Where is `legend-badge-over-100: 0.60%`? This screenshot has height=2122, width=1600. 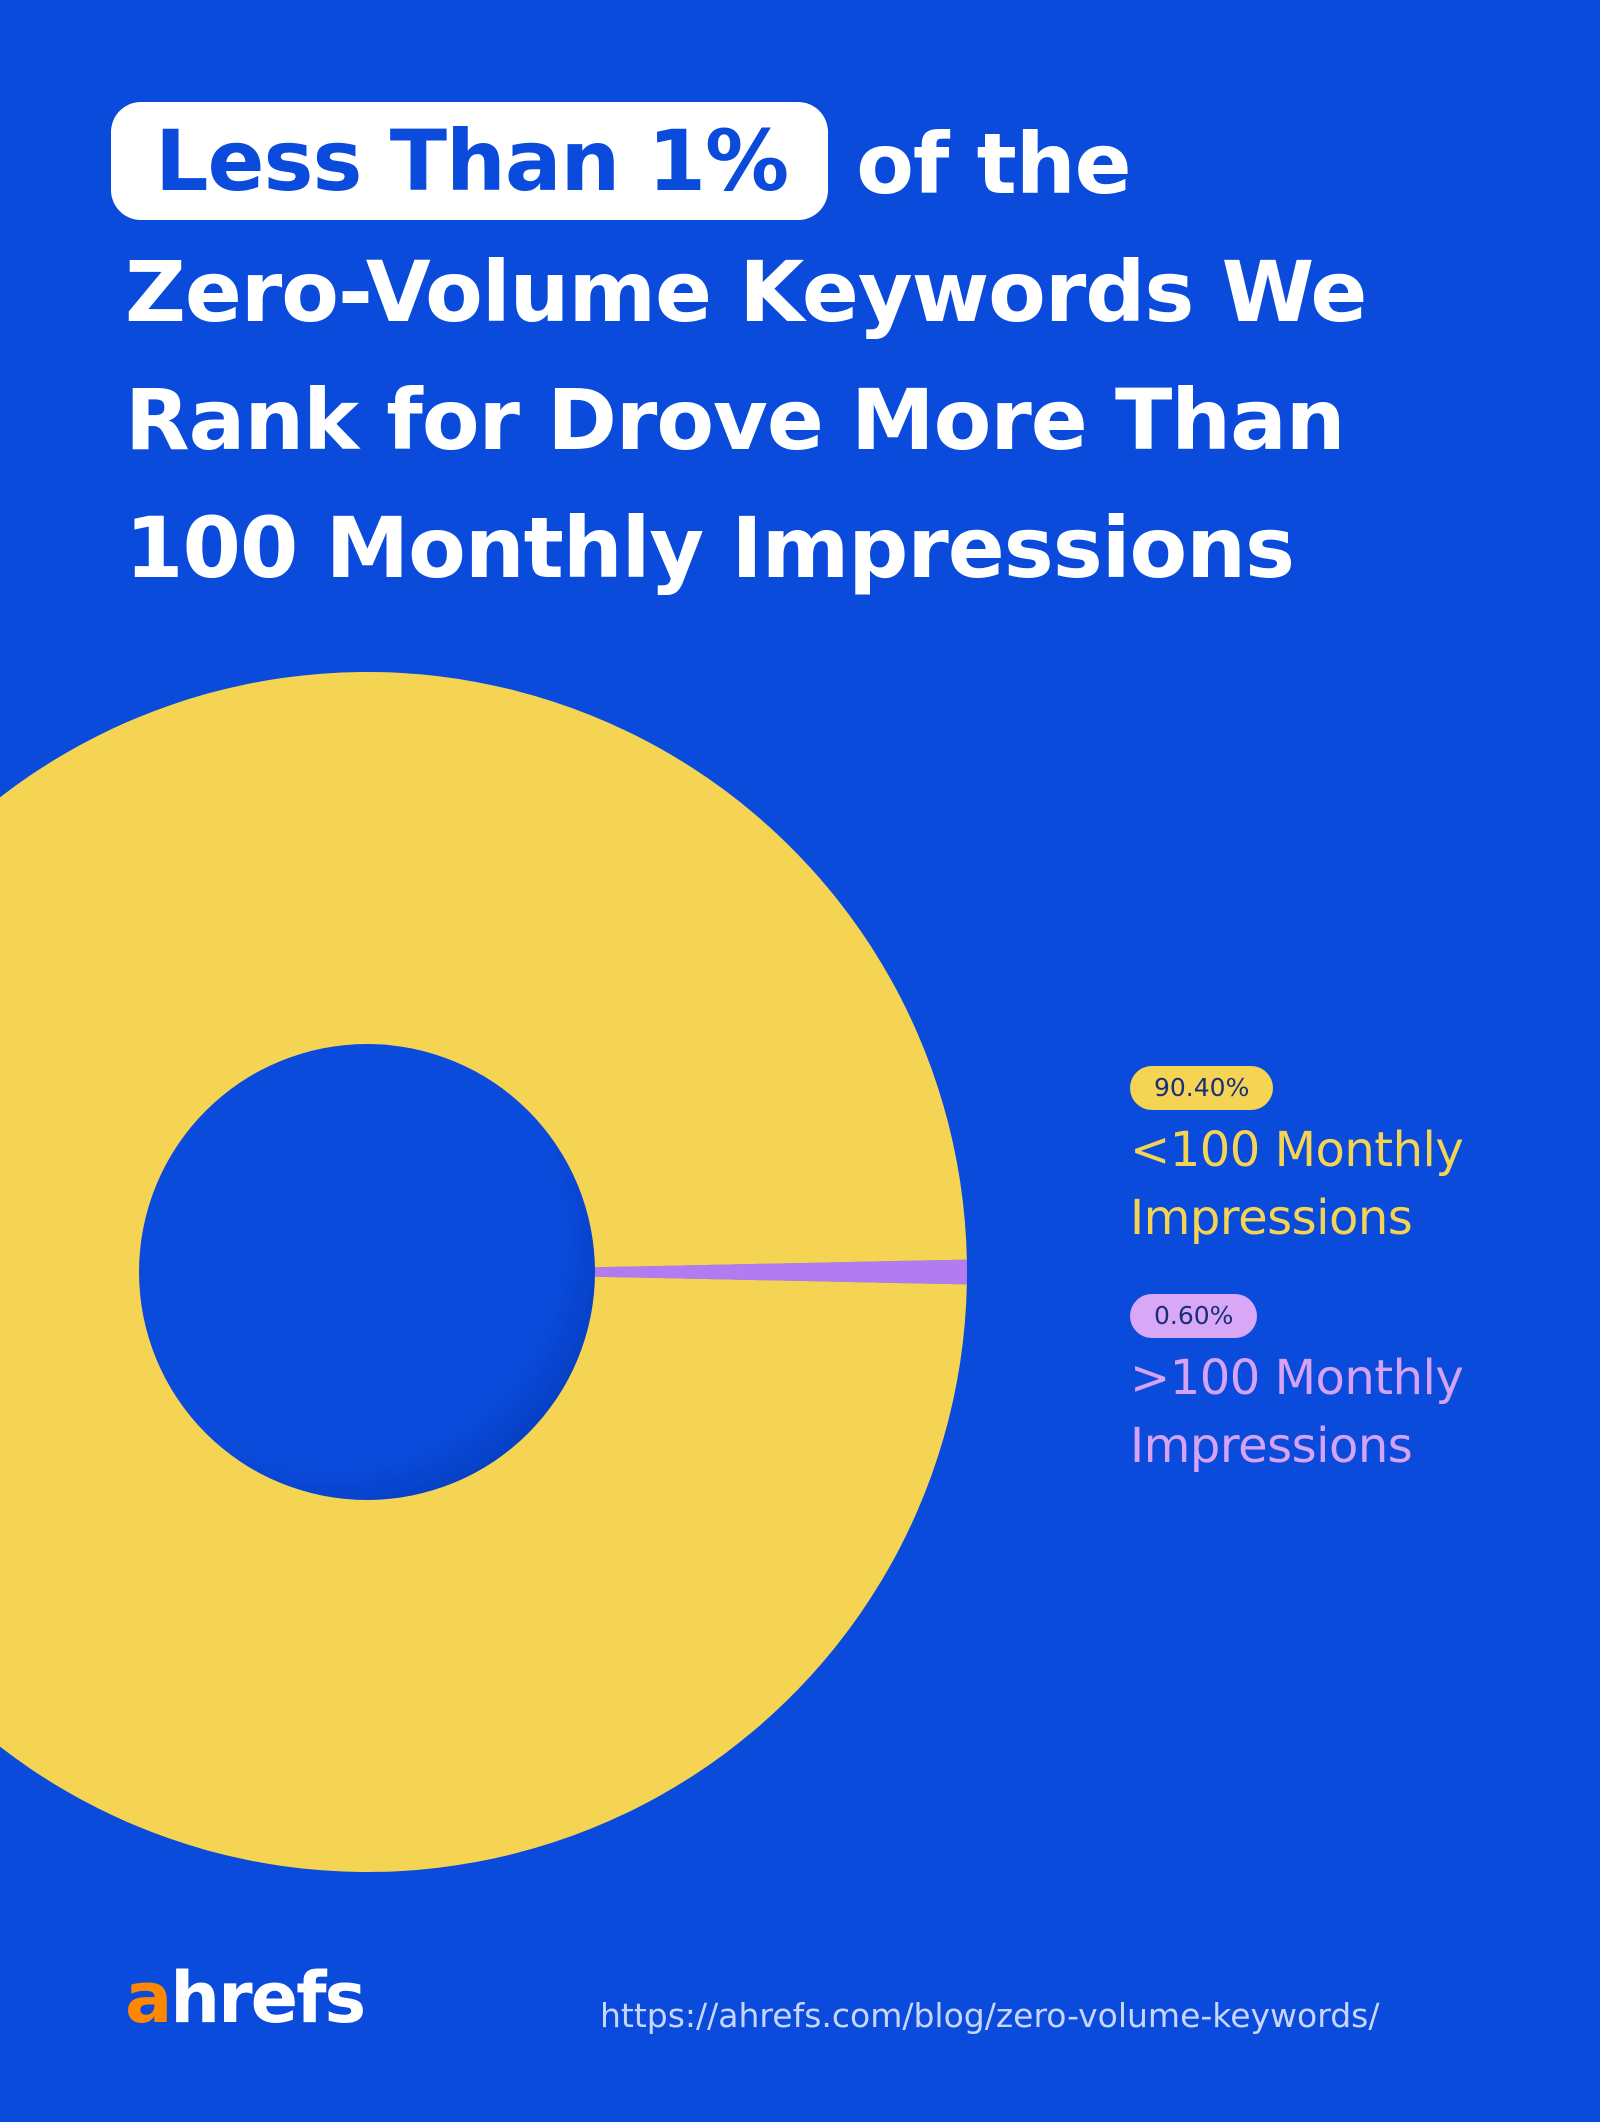
legend-badge-over-100: 0.60% is located at coordinates (1194, 1316).